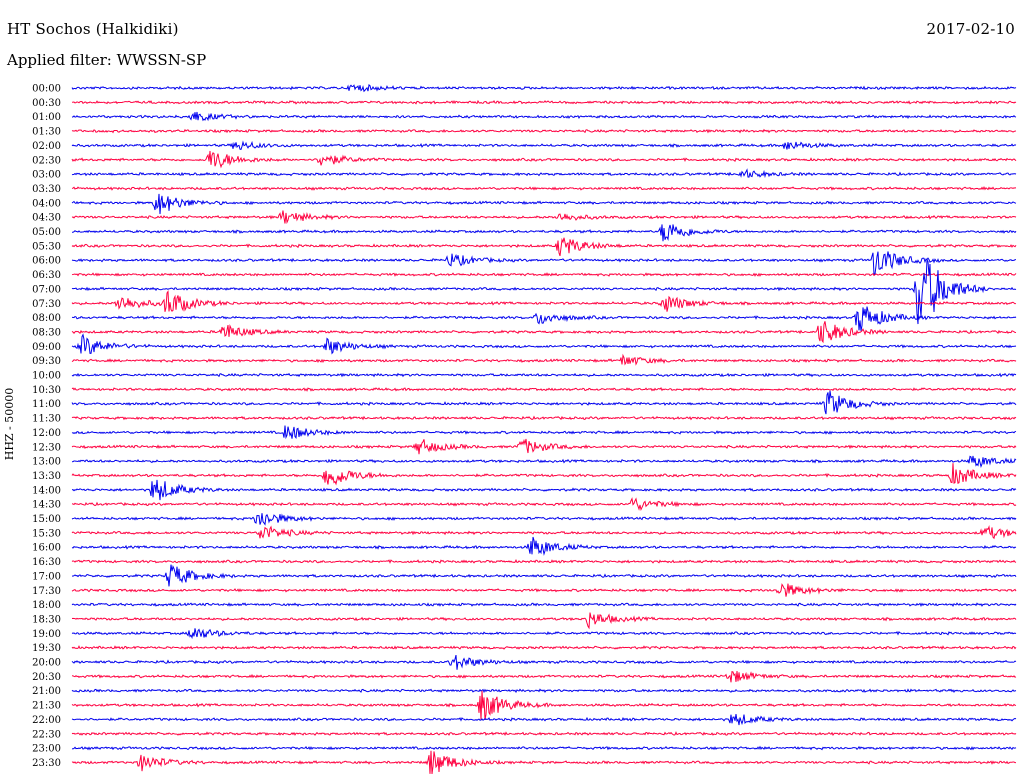  What do you see at coordinates (46, 548) in the screenshot?
I see `row-time-label: 16:00` at bounding box center [46, 548].